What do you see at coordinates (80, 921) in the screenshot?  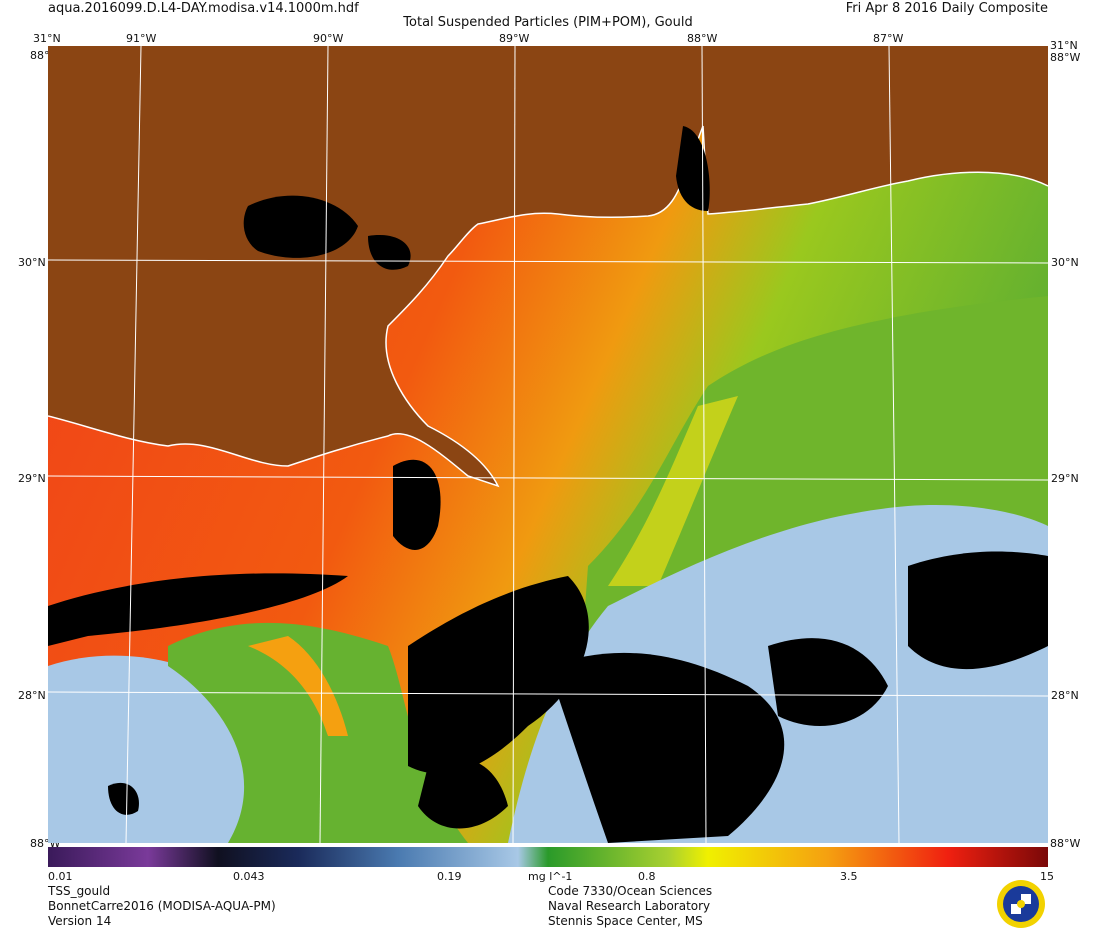 I see `footer-version: Version 14` at bounding box center [80, 921].